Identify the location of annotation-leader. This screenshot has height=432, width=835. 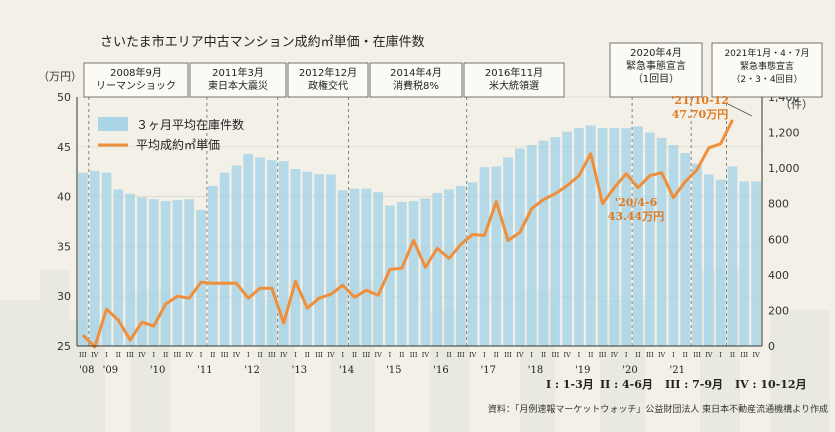
(740, 110).